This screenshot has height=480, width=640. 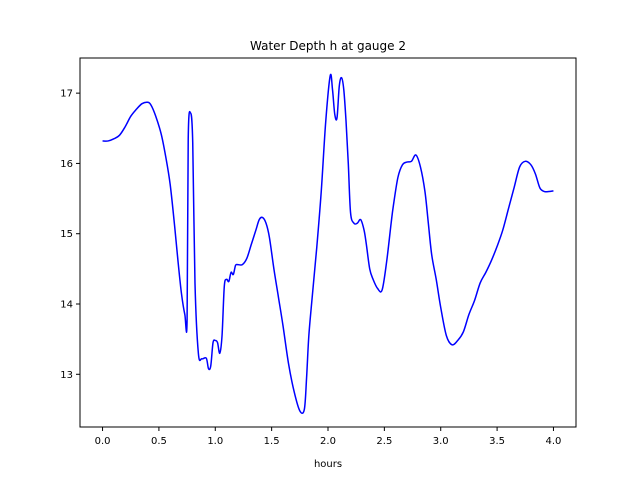 I want to click on chart-title: Water Depth h at gauge 2, so click(x=328, y=46).